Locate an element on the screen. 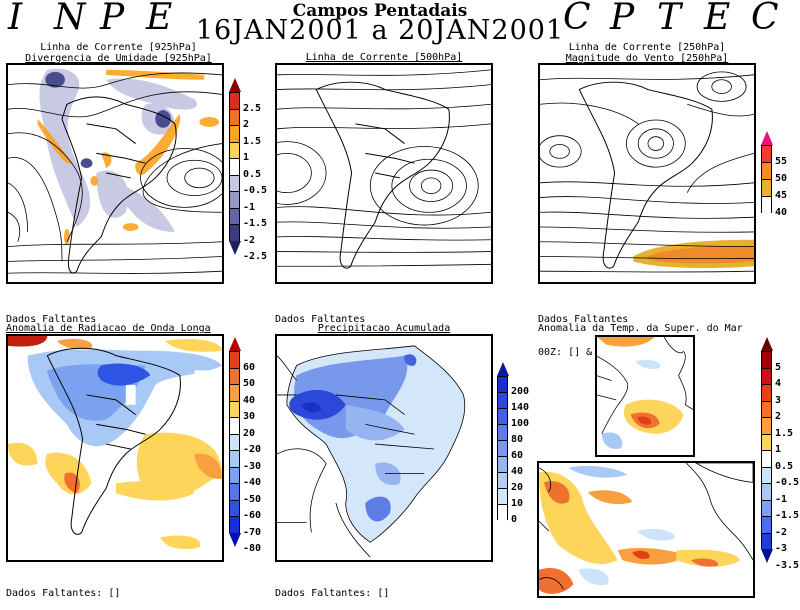 Image resolution: width=800 pixels, height=610 pixels. panel3-subtitle-line: Magnitude do Vento [250hPa] is located at coordinates (647, 58).